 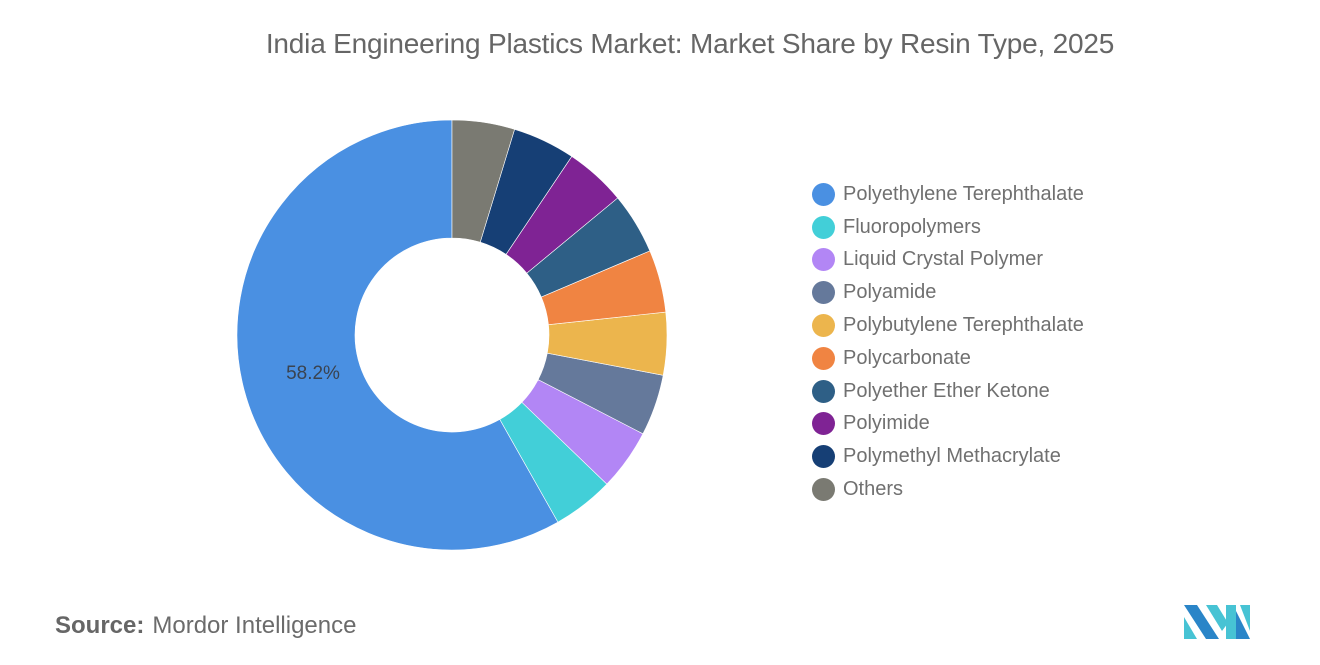 What do you see at coordinates (948, 292) in the screenshot?
I see `legend-item: Polyamide` at bounding box center [948, 292].